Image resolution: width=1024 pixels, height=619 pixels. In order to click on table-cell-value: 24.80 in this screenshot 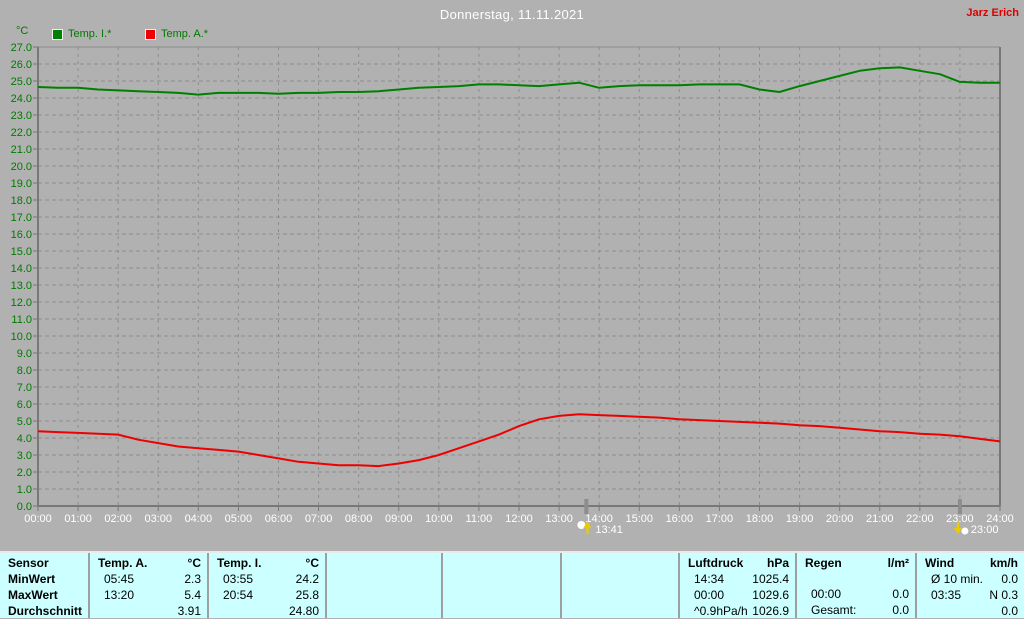, I will do `click(303, 611)`.